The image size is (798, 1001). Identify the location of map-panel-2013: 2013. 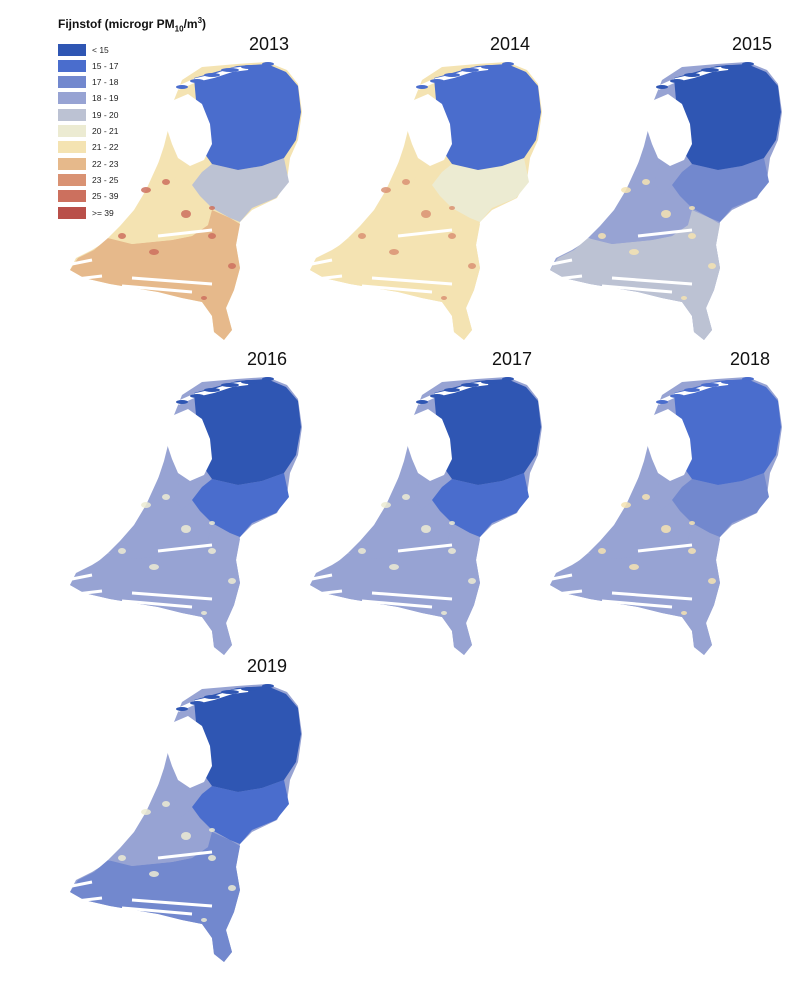
(181, 187).